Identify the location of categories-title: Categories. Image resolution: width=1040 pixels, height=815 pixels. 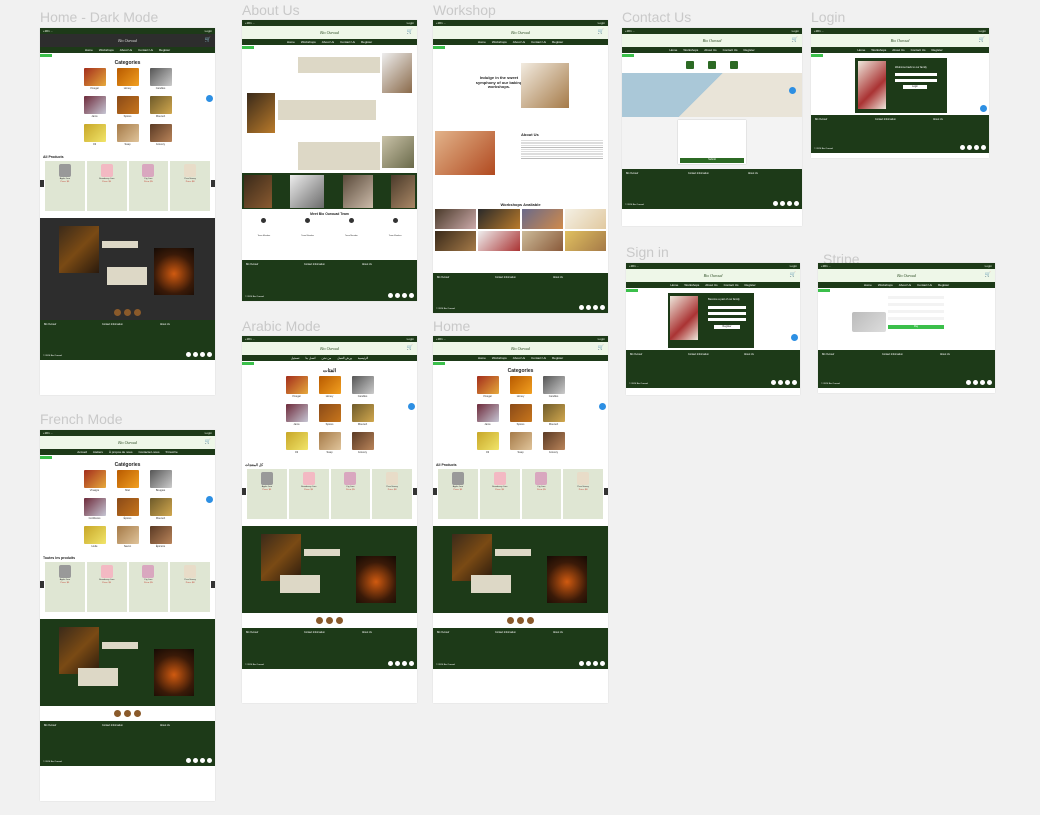
(127, 63).